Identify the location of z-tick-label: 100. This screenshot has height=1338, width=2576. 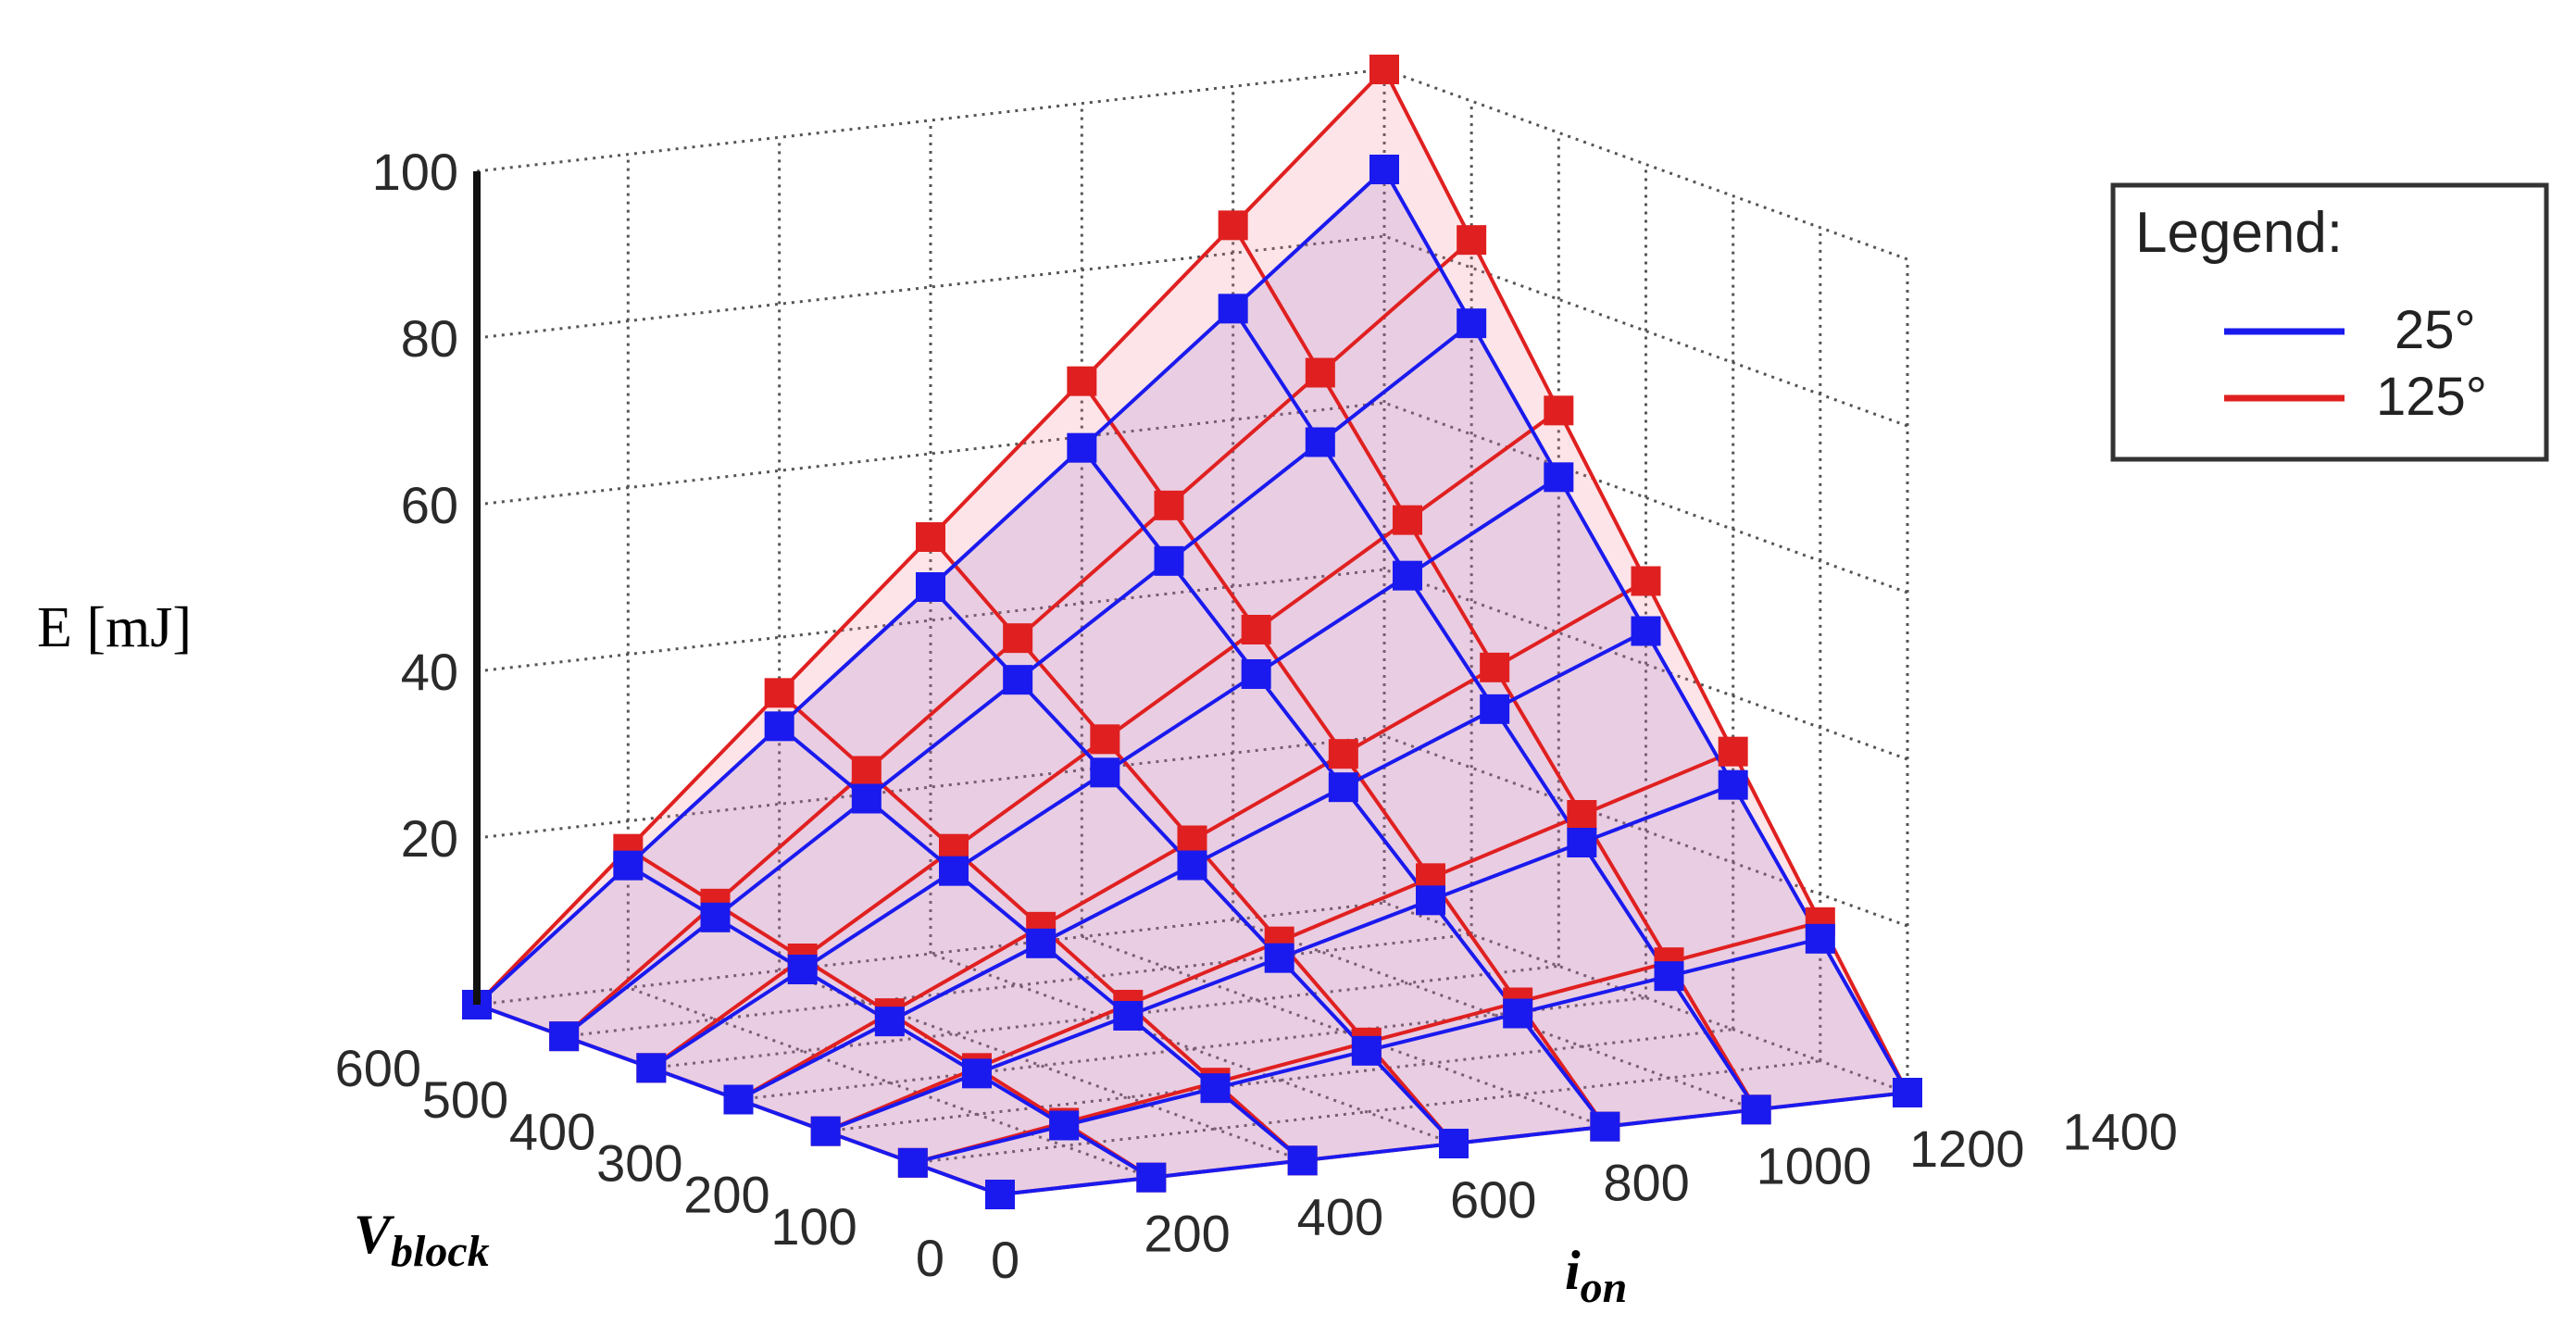
(415, 172).